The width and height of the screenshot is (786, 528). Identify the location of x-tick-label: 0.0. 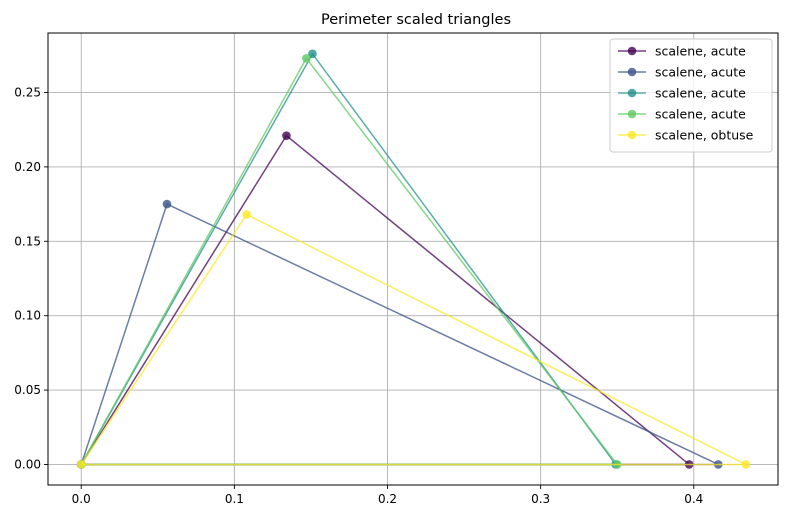
(81, 499).